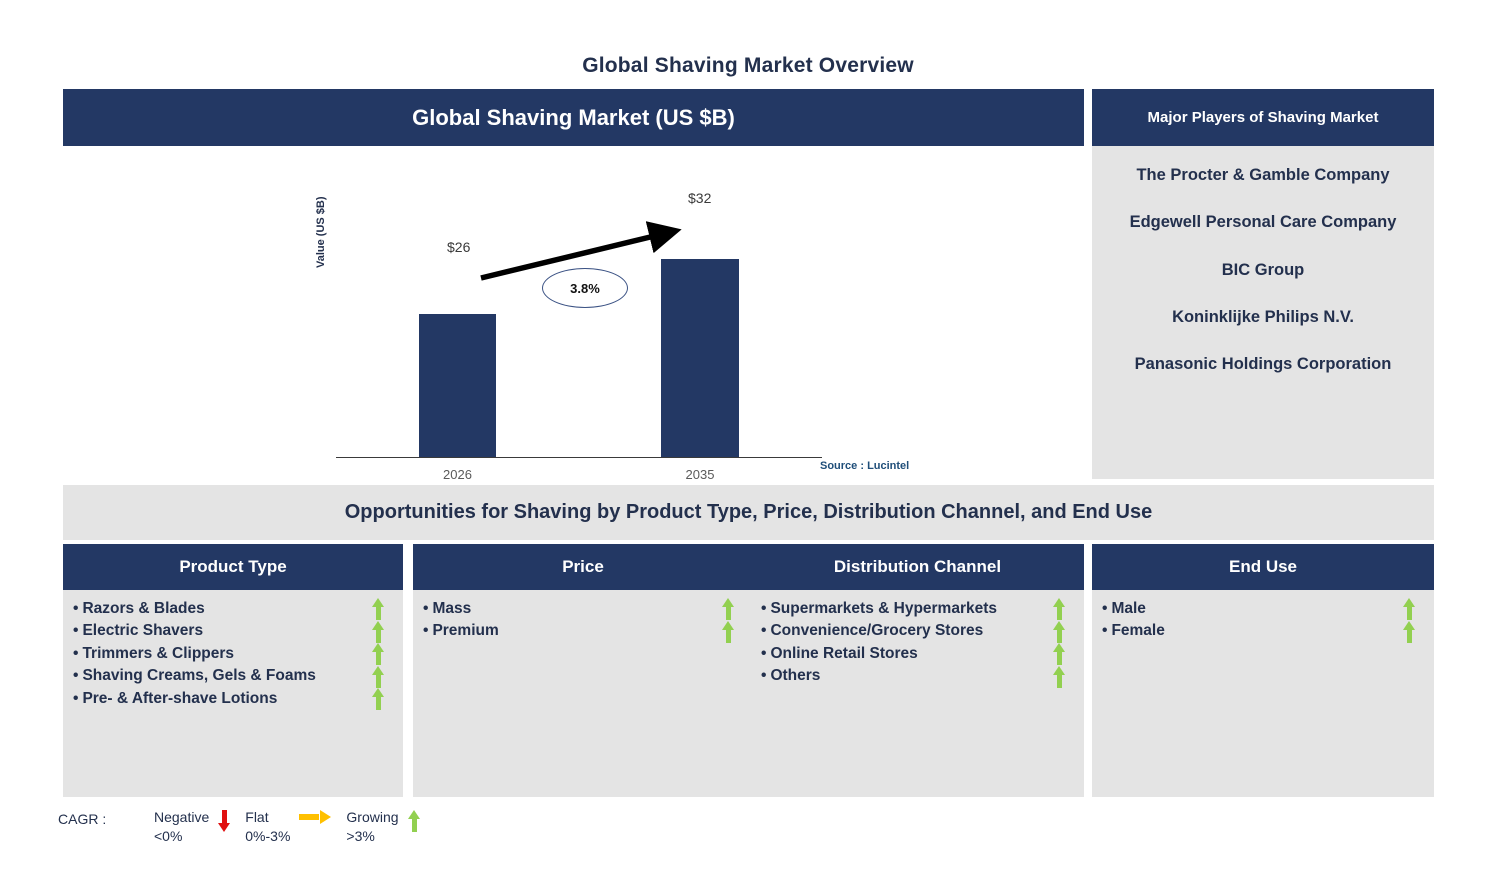 The height and width of the screenshot is (880, 1496). I want to click on legend-arrow-flat, so click(315, 817).